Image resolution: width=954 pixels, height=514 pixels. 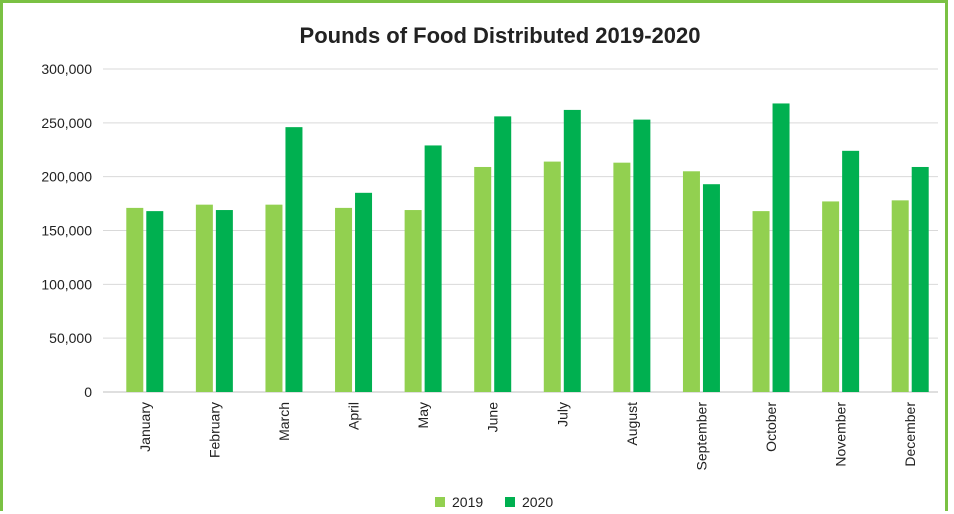 I want to click on x-tick-label: June, so click(x=493, y=417).